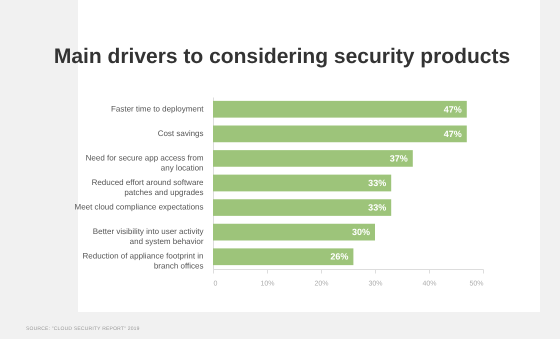 The image size is (560, 339). Describe the element at coordinates (145, 162) in the screenshot. I see `y-tick-label: Need for secure app access from any location` at that location.